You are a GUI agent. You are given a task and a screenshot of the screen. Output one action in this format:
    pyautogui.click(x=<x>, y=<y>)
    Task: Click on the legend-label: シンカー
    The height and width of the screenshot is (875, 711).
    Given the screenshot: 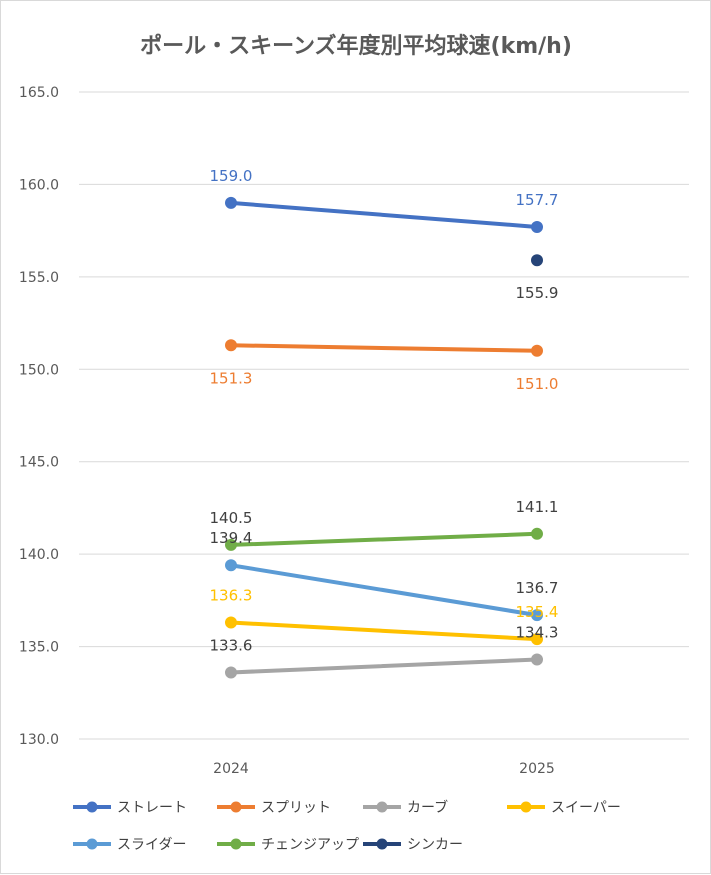 What is the action you would take?
    pyautogui.click(x=435, y=845)
    